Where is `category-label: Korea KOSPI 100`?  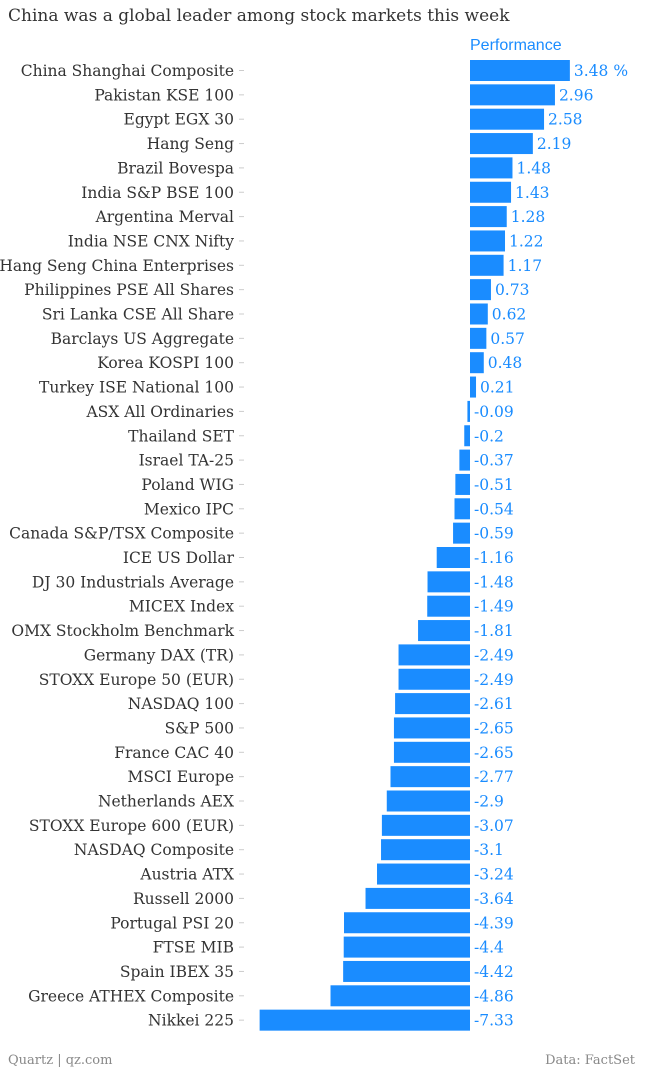 category-label: Korea KOSPI 100 is located at coordinates (165, 363).